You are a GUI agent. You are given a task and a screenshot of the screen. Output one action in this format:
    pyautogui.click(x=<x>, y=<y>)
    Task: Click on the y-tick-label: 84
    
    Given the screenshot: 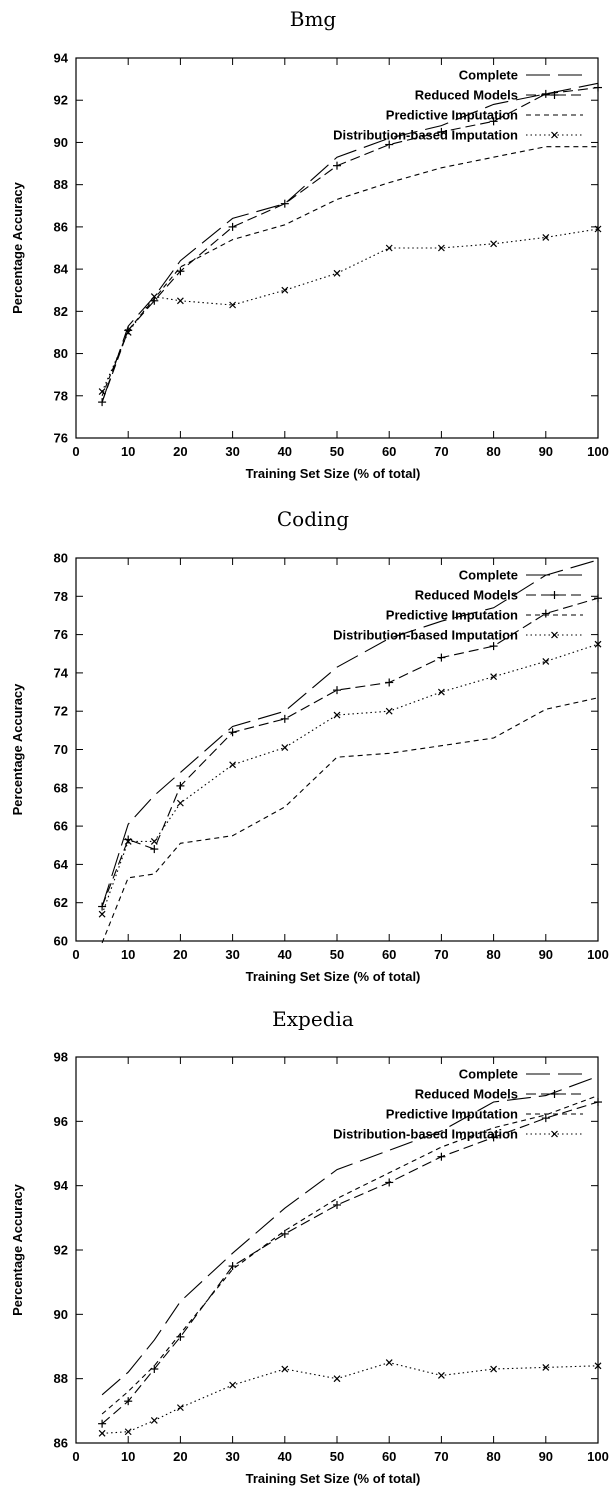 What is the action you would take?
    pyautogui.click(x=61, y=269)
    